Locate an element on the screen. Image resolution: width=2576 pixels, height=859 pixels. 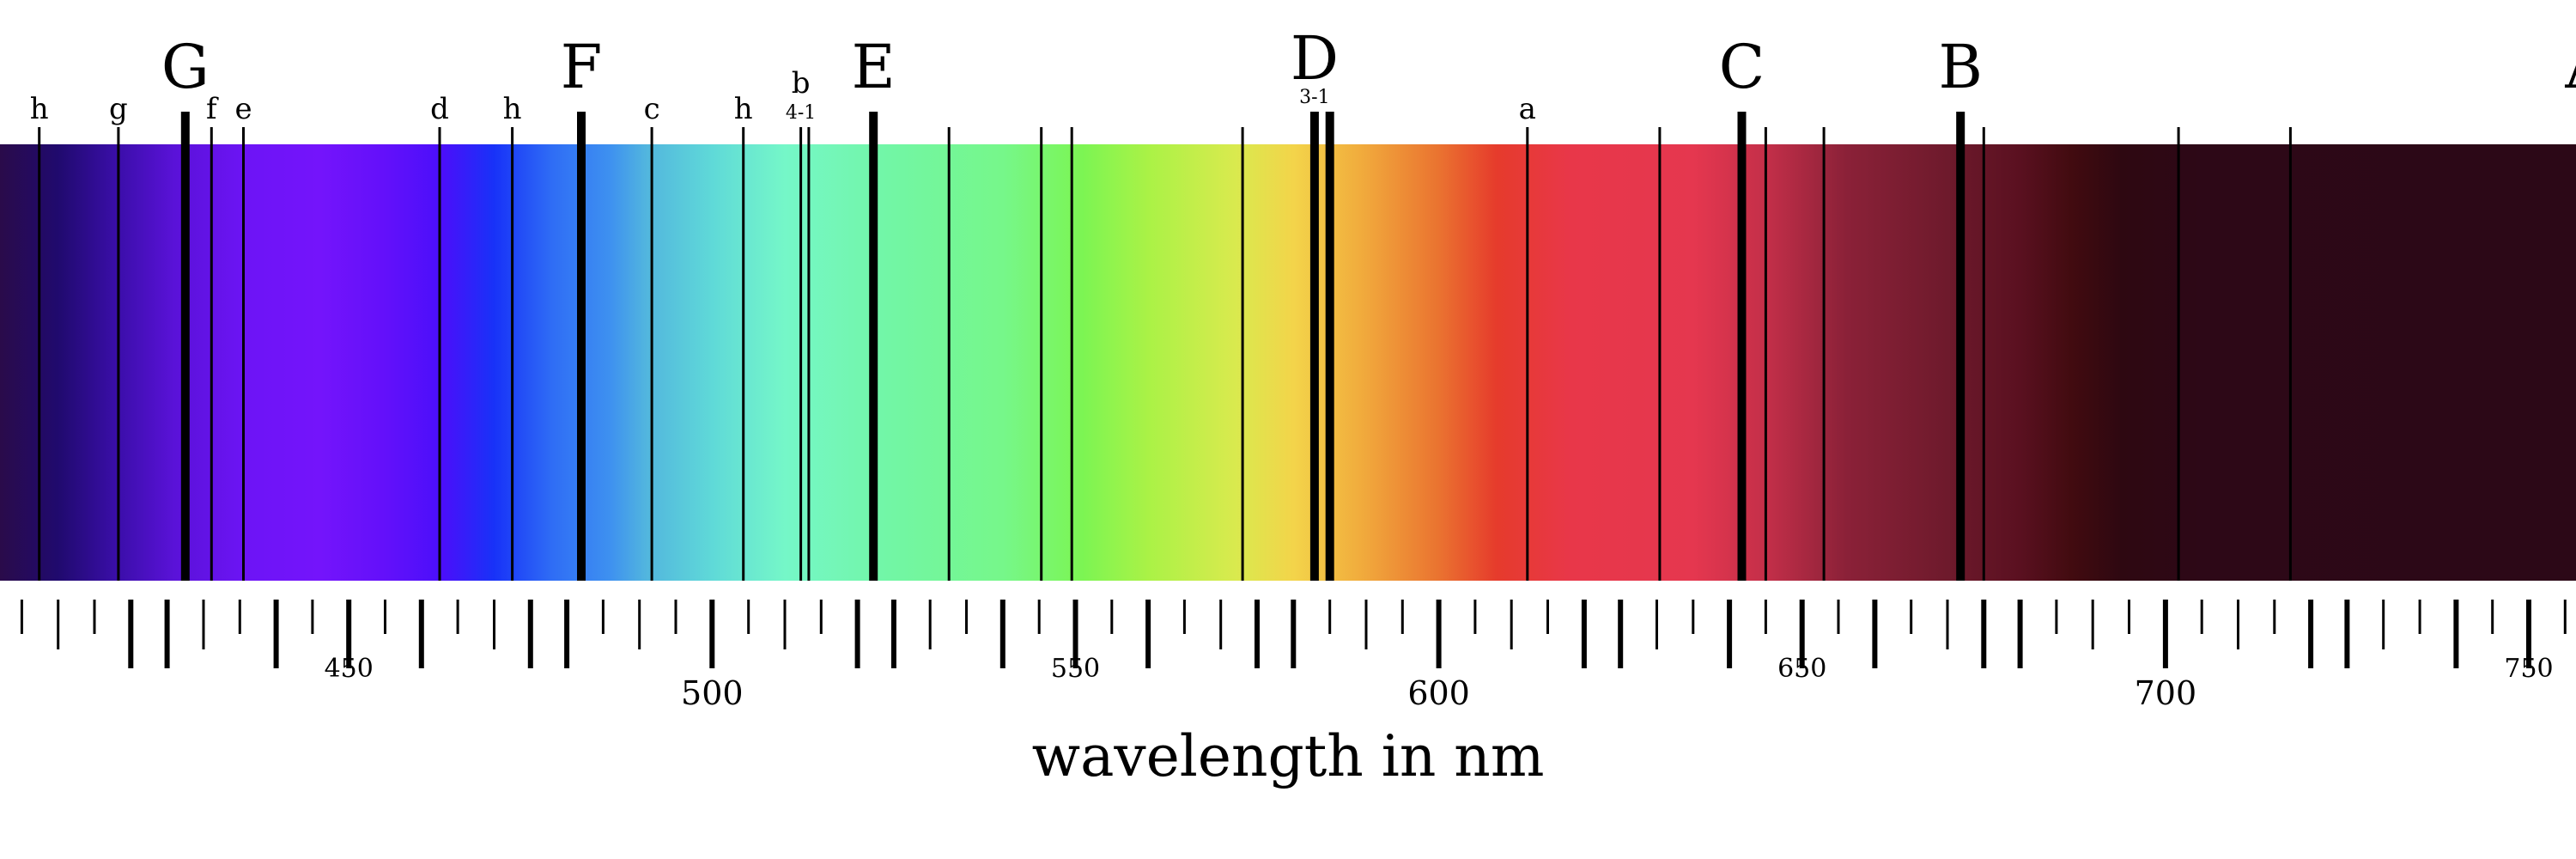
axis-tick-label-600: 600 is located at coordinates (1438, 693).